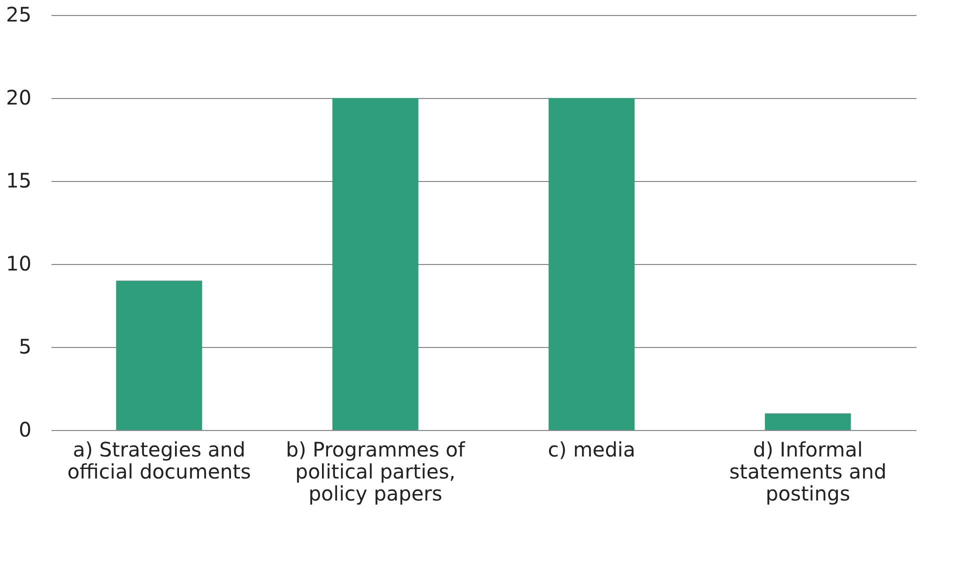 The image size is (955, 583). What do you see at coordinates (19, 264) in the screenshot?
I see `y-tick-label: 10` at bounding box center [19, 264].